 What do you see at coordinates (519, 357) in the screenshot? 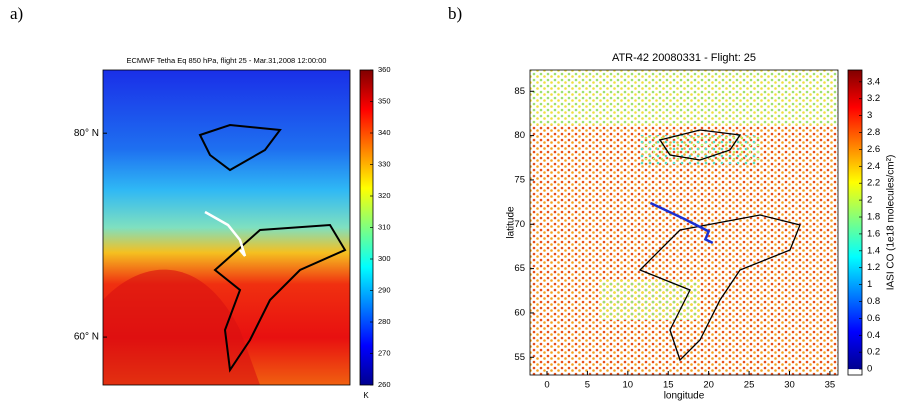
I see `y-tick-label: 55` at bounding box center [519, 357].